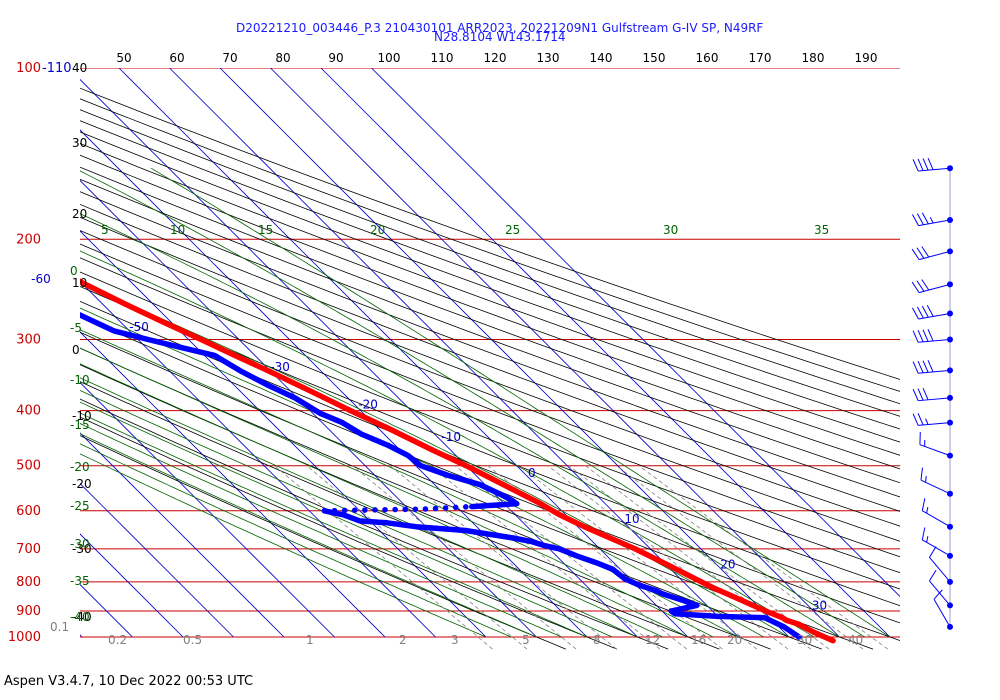 This screenshot has width=1000, height=700. Describe the element at coordinates (548, 58) in the screenshot. I see `top-axis-tick: 130` at that location.